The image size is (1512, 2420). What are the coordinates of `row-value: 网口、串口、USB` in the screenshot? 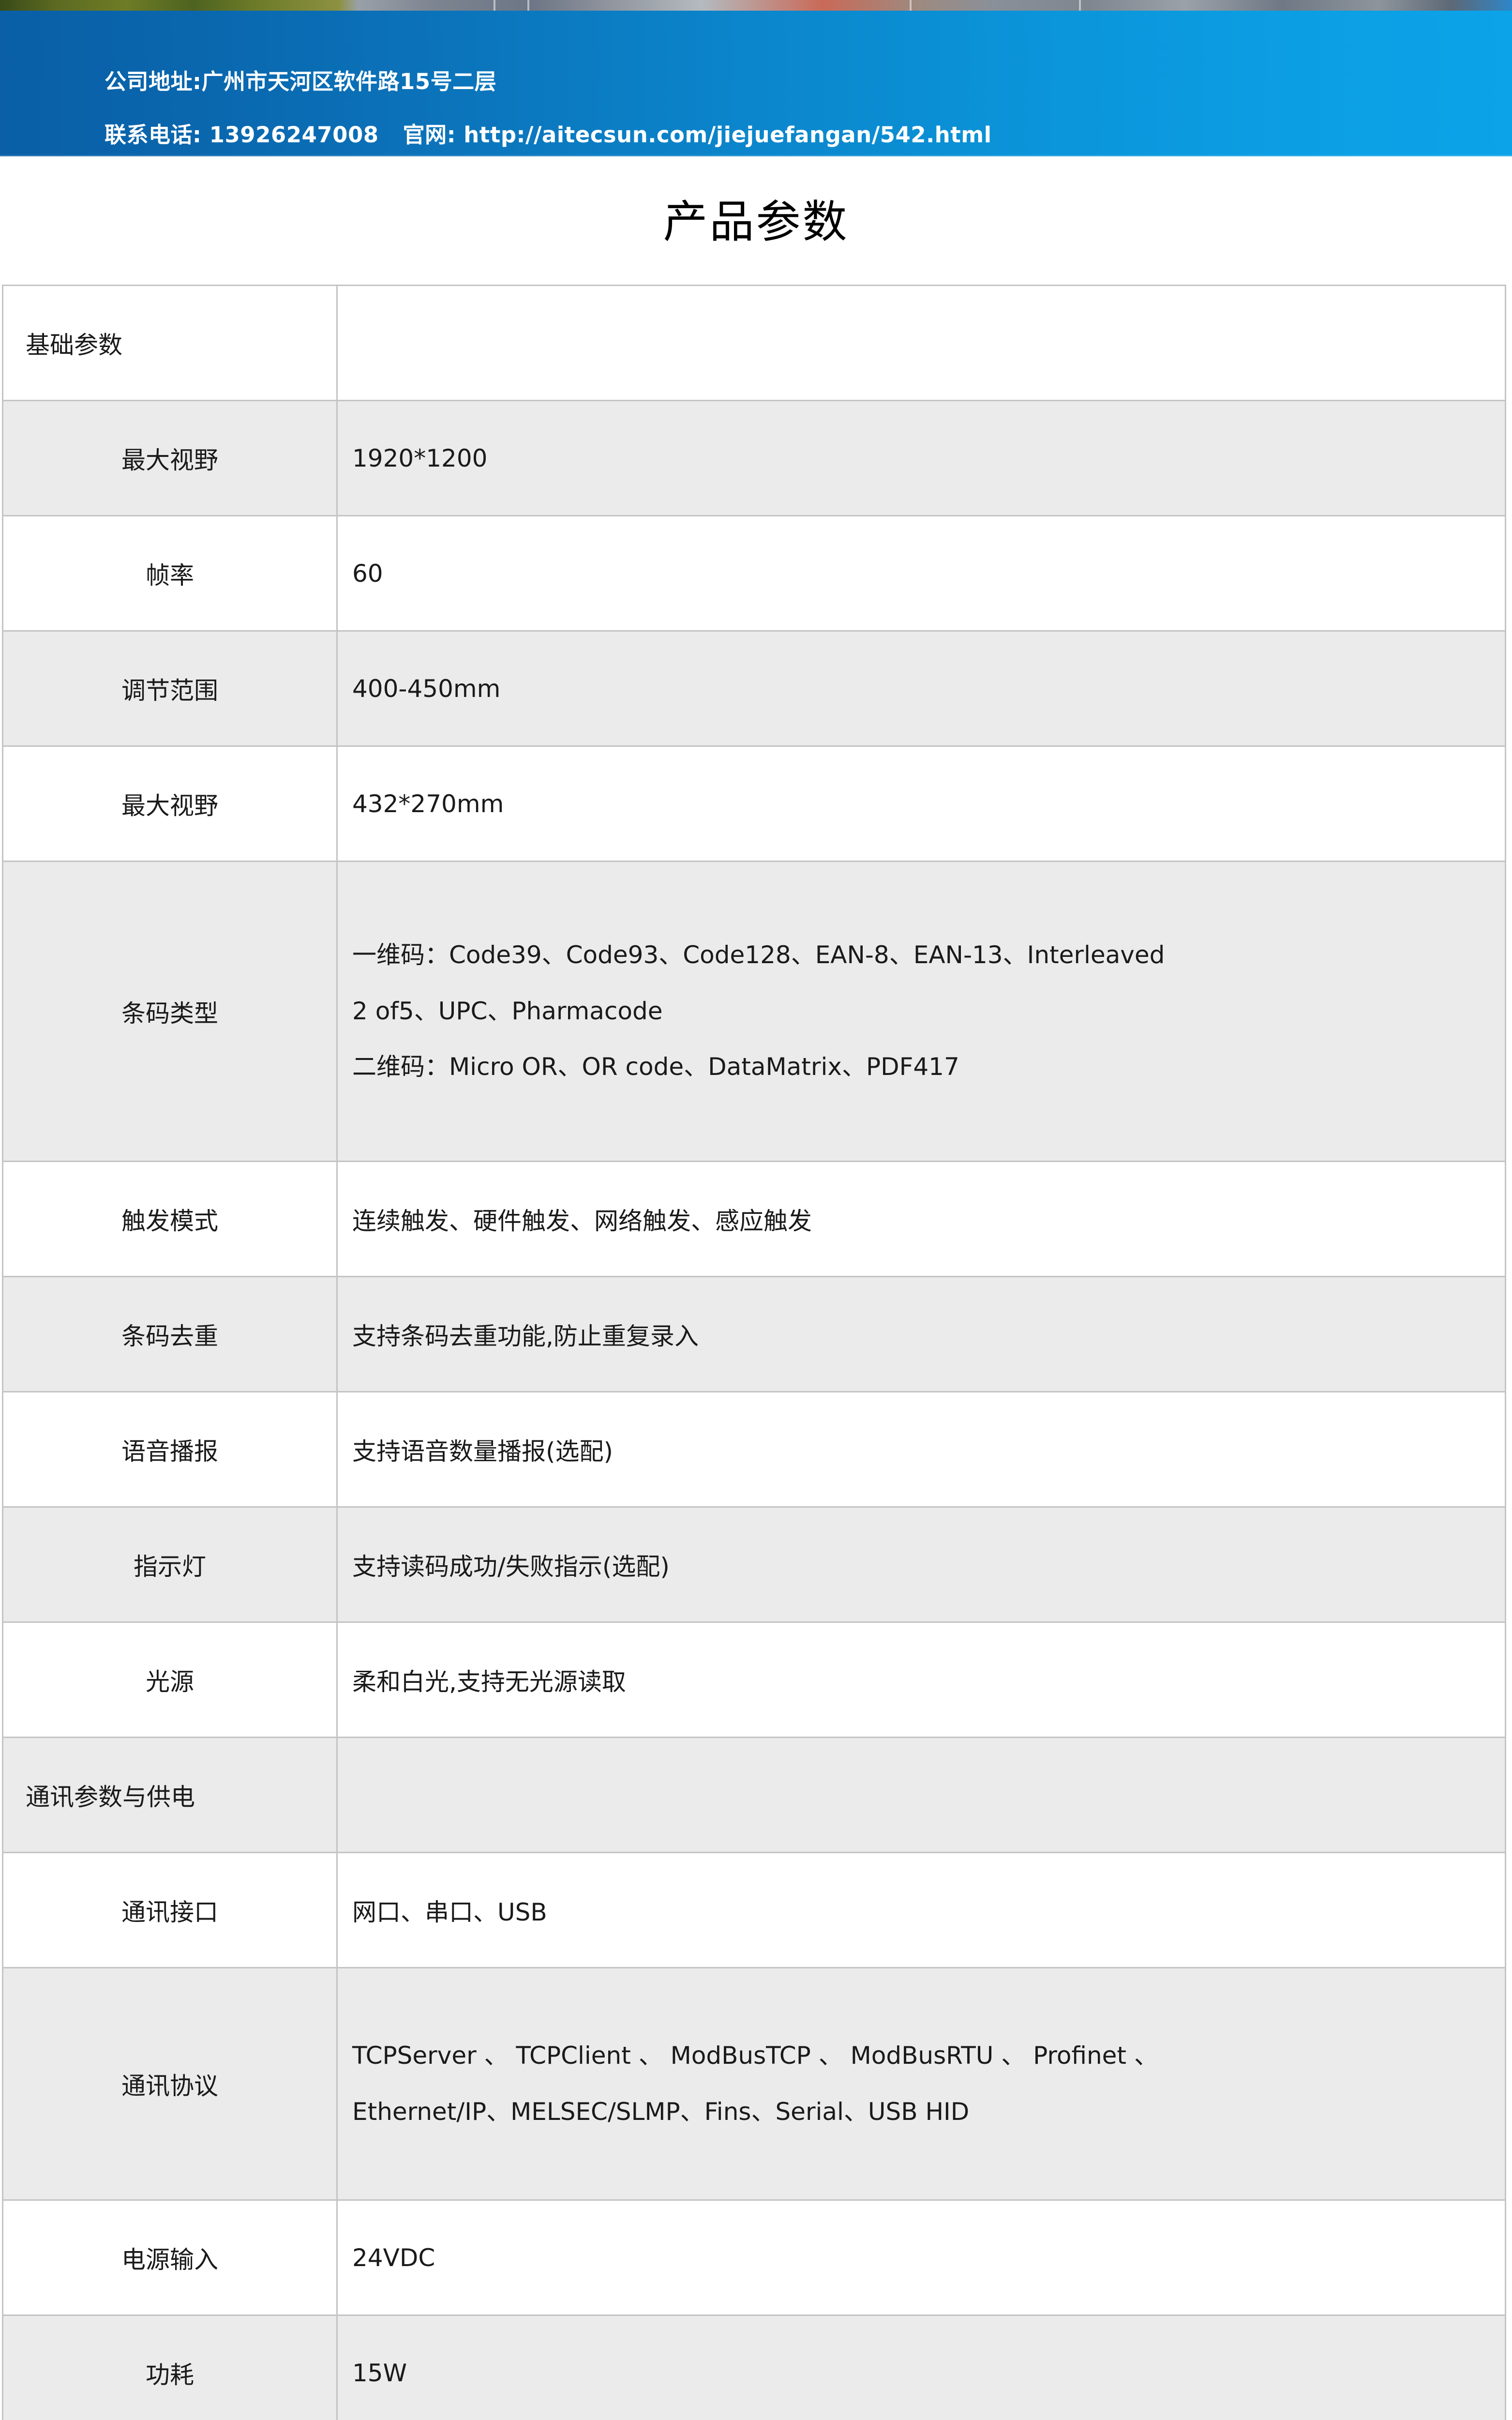 It's located at (921, 1910).